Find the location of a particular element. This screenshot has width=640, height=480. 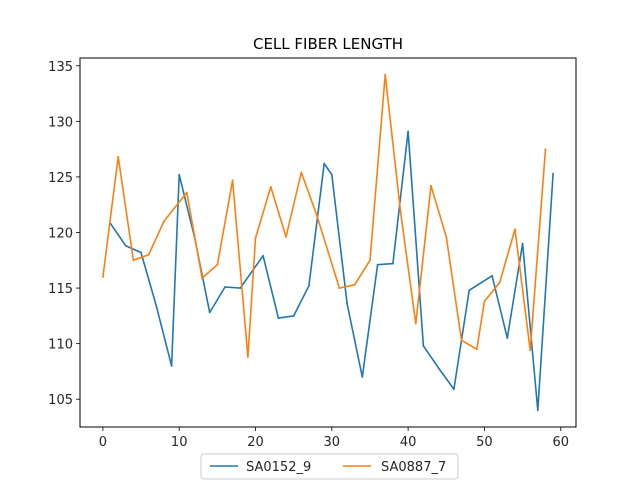

legend-label-sa0887-7: SA0887_7 is located at coordinates (413, 467).